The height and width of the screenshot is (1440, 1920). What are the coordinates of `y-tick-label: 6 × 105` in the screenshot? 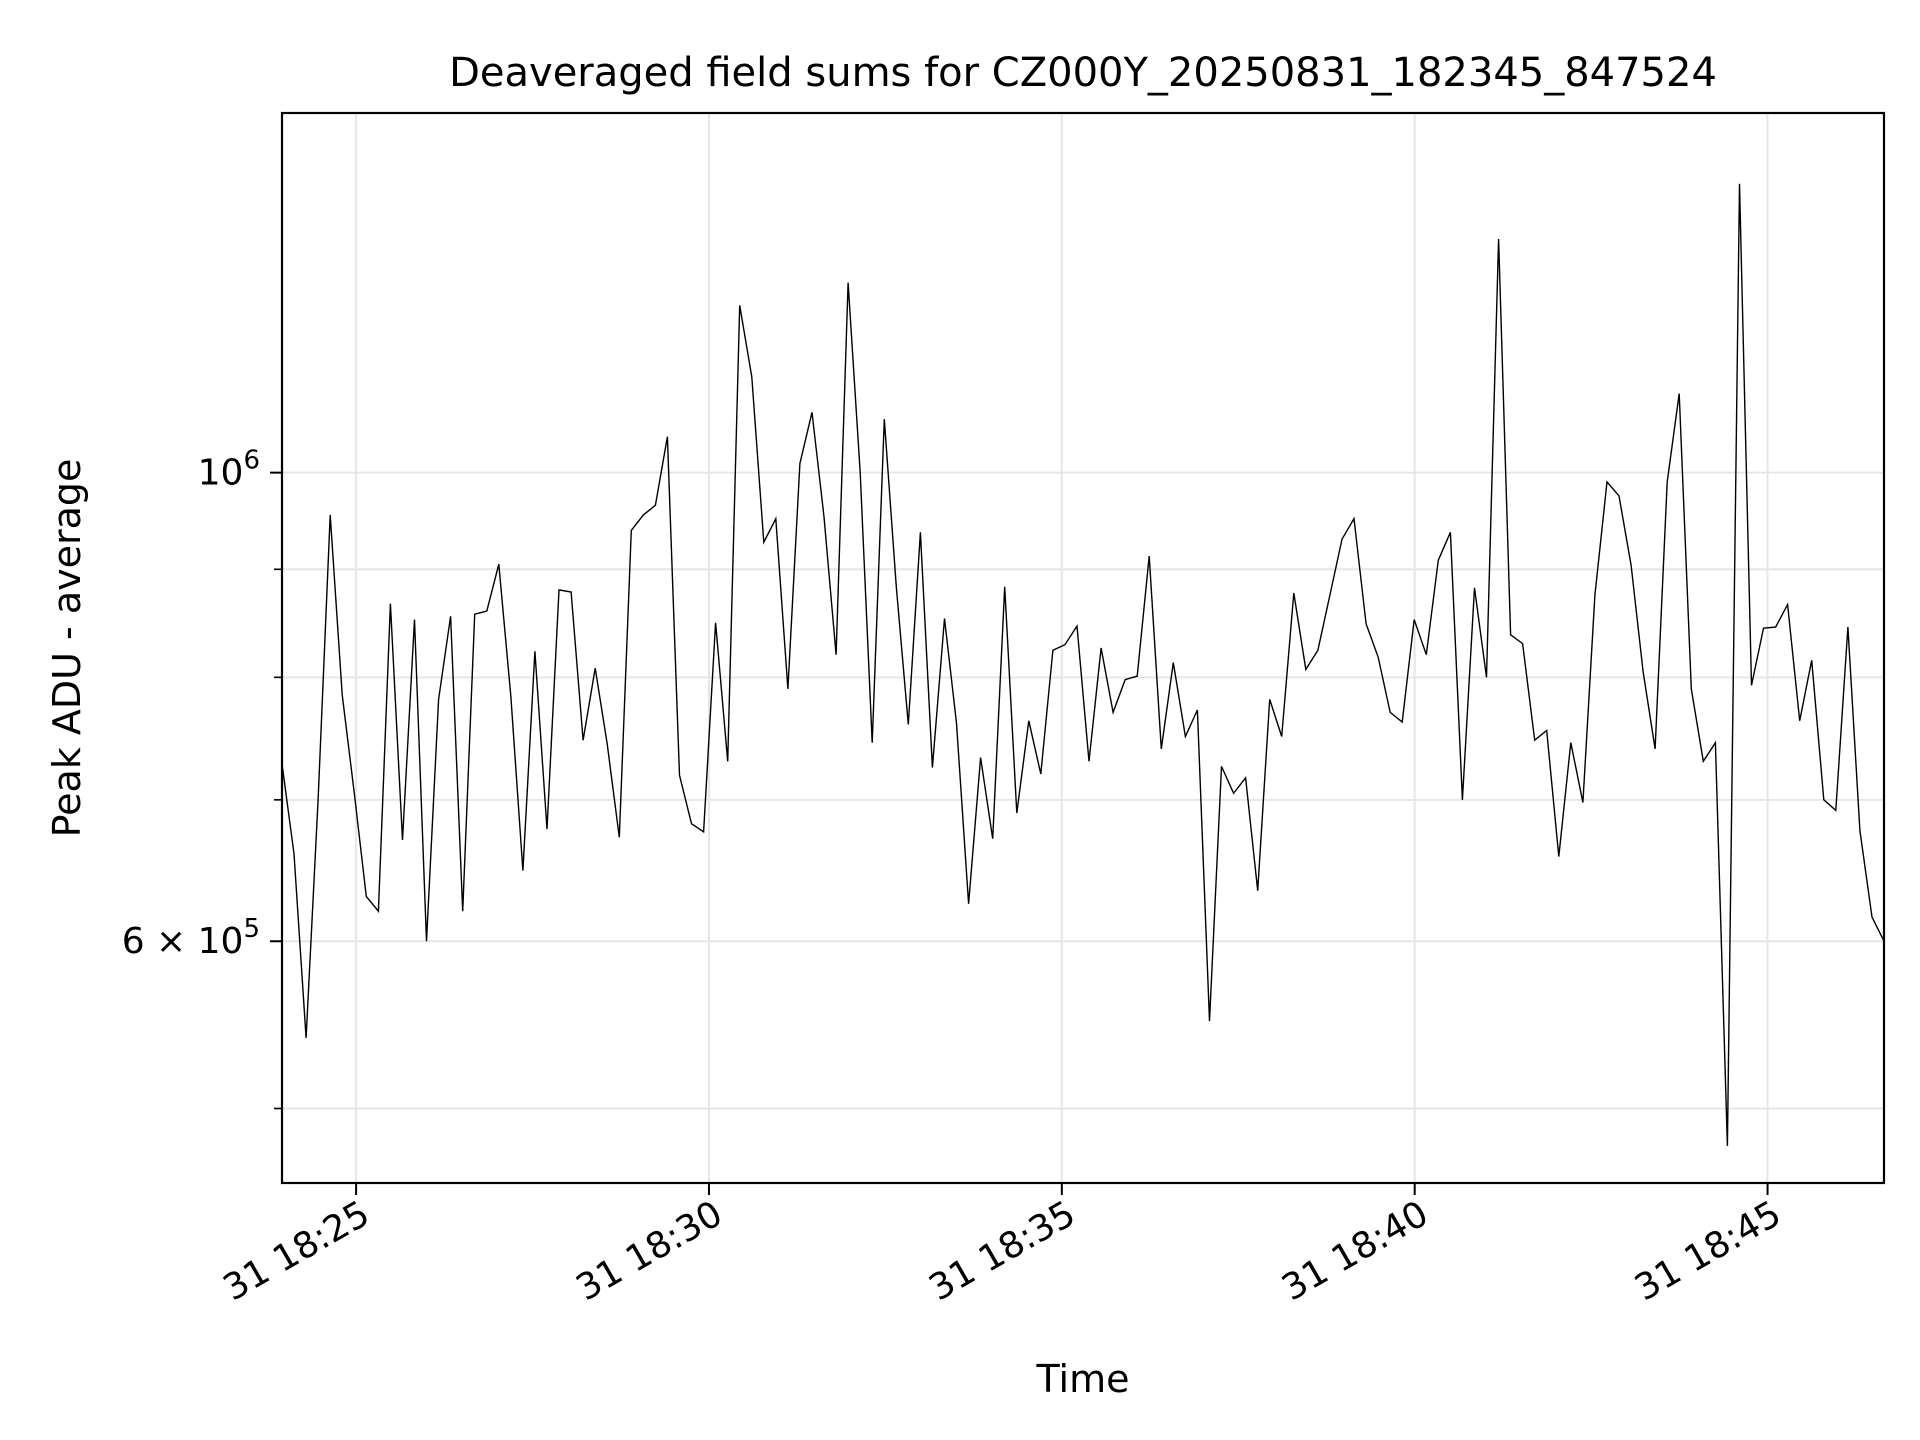 It's located at (191, 938).